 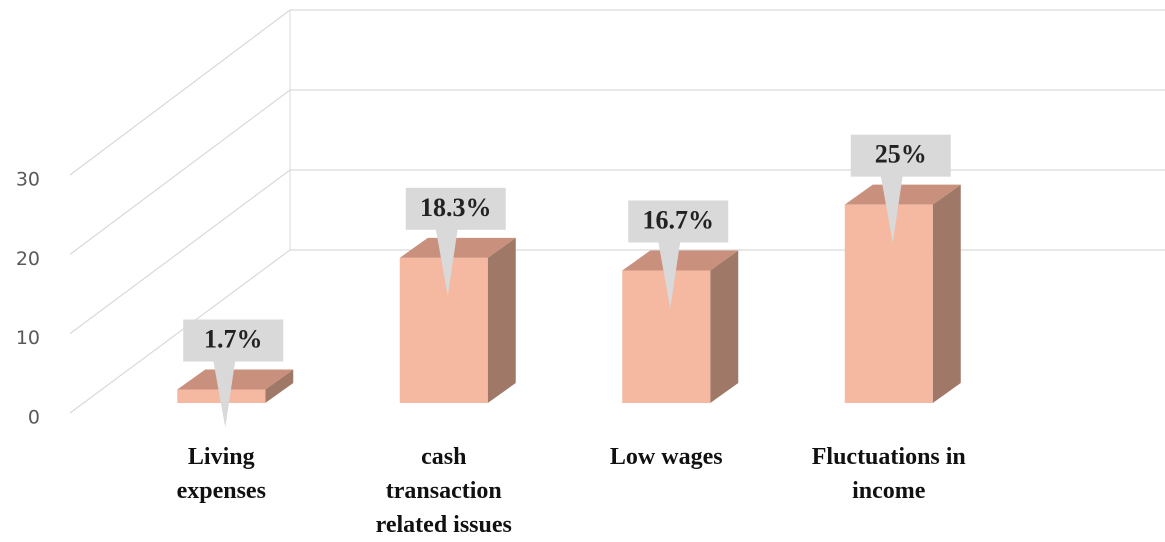 What do you see at coordinates (28, 338) in the screenshot?
I see `y-tick-label: 10` at bounding box center [28, 338].